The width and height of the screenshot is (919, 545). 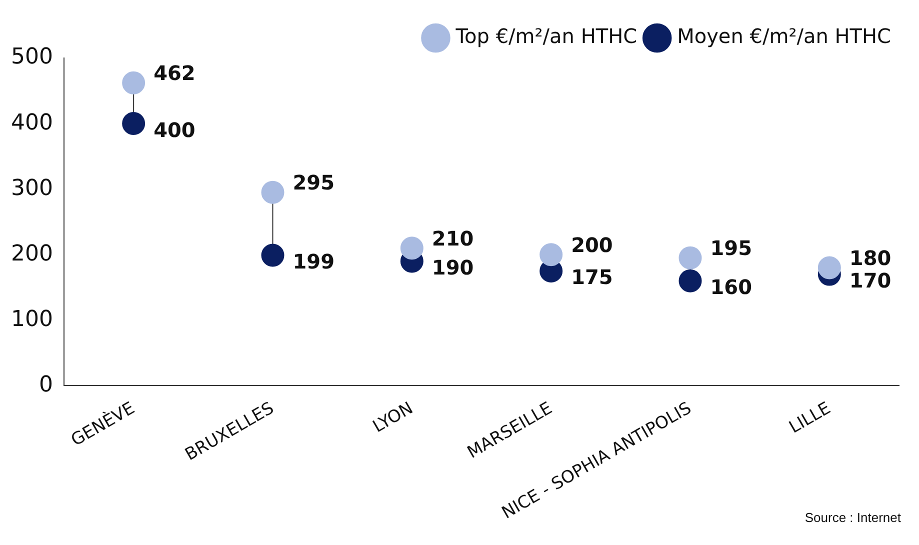 I want to click on data-label: 180, so click(x=870, y=258).